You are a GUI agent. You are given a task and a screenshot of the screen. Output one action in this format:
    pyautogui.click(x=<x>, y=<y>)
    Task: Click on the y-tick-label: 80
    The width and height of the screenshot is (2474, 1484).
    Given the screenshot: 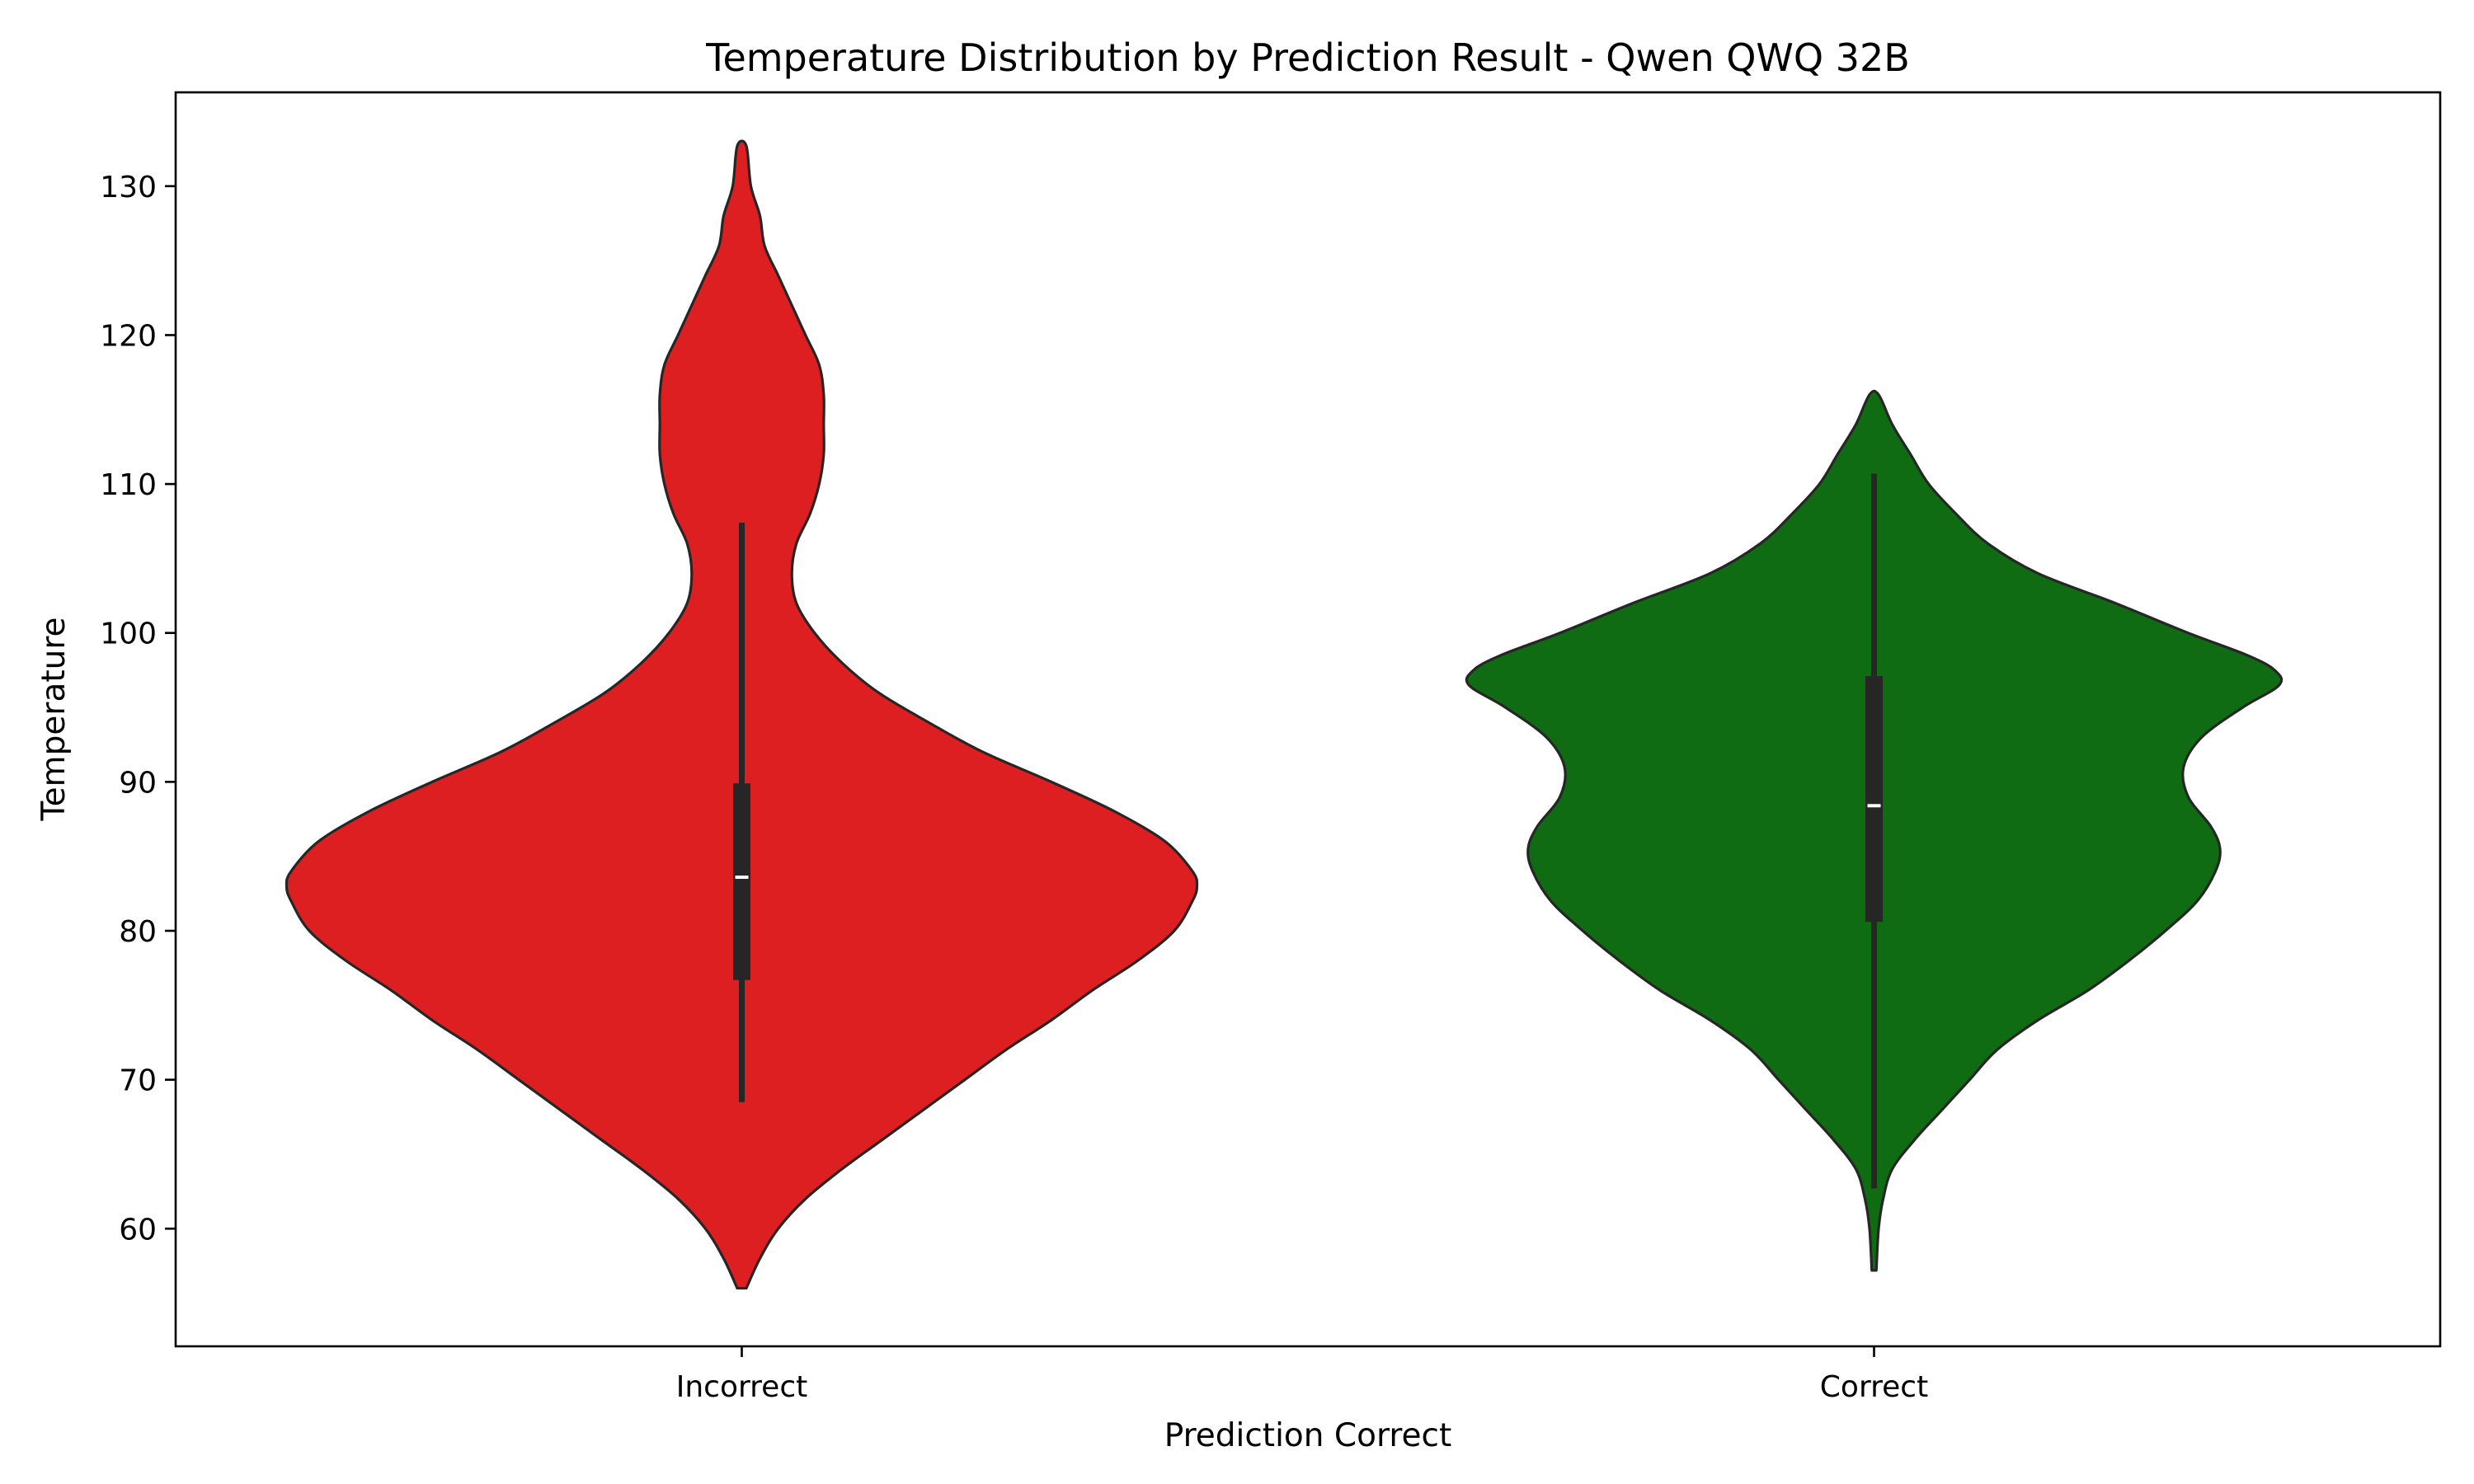 What is the action you would take?
    pyautogui.click(x=138, y=932)
    